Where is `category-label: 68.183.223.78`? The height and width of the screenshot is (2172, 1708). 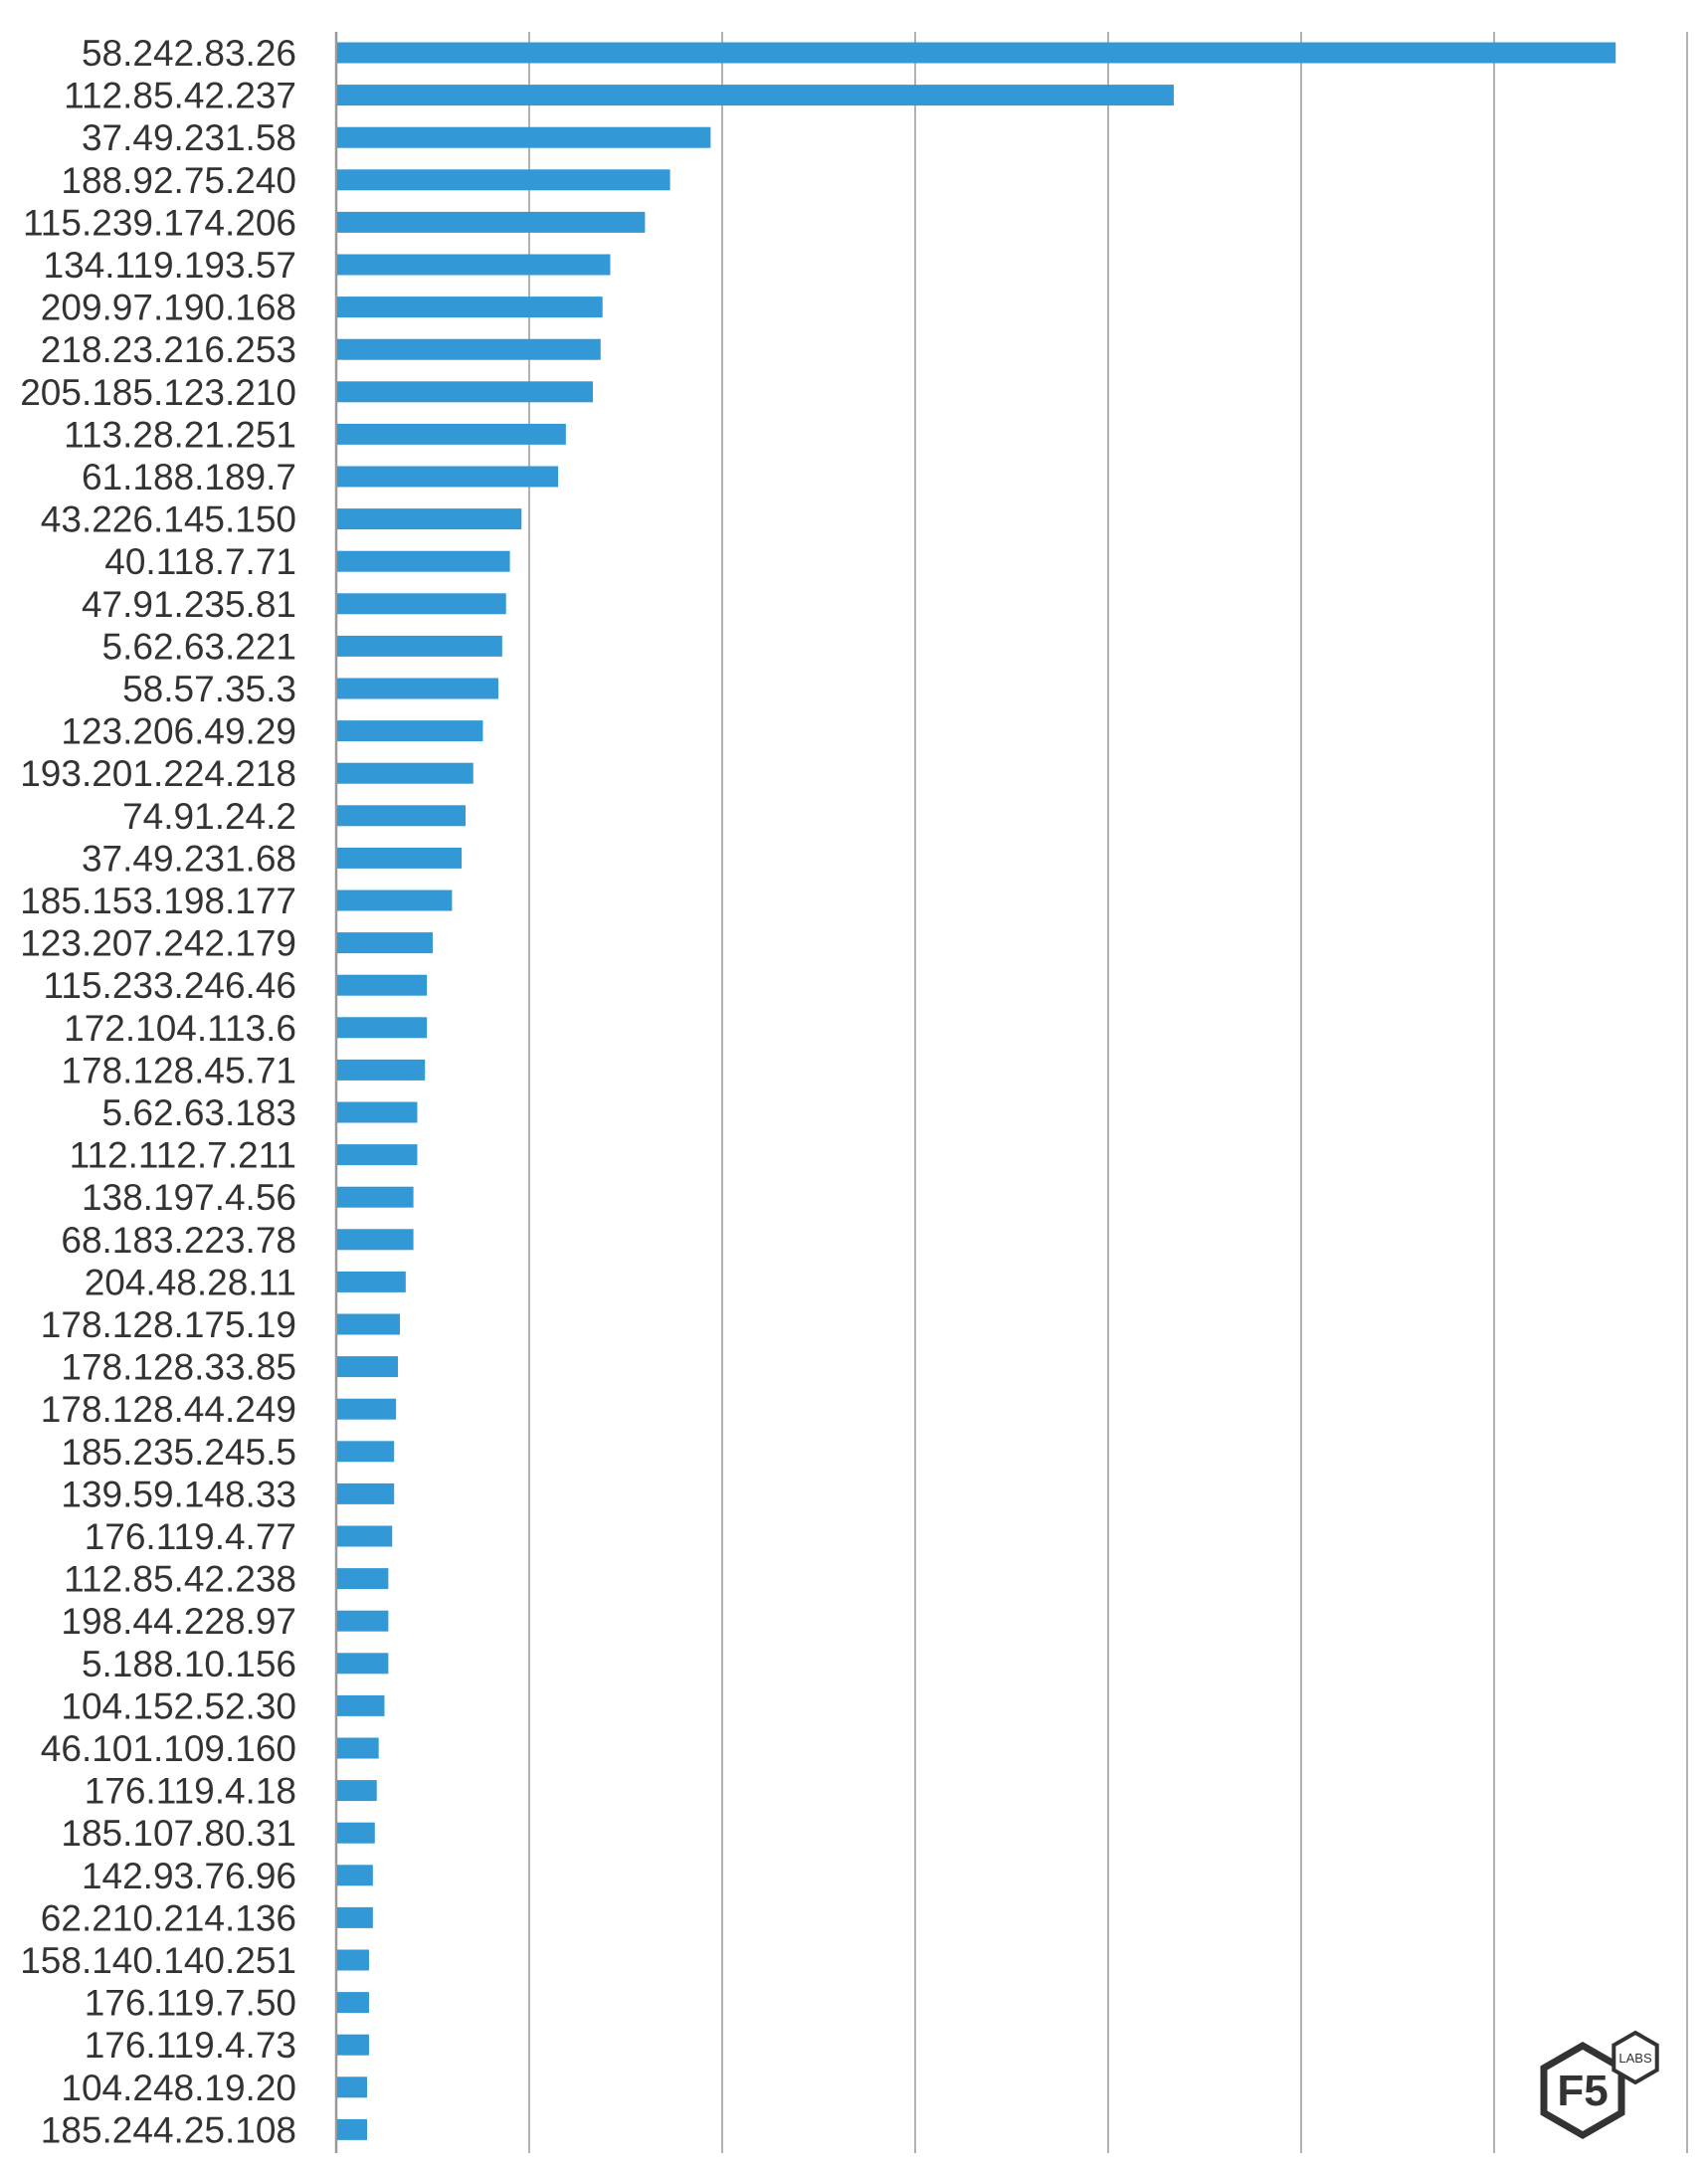
category-label: 68.183.223.78 is located at coordinates (179, 1240).